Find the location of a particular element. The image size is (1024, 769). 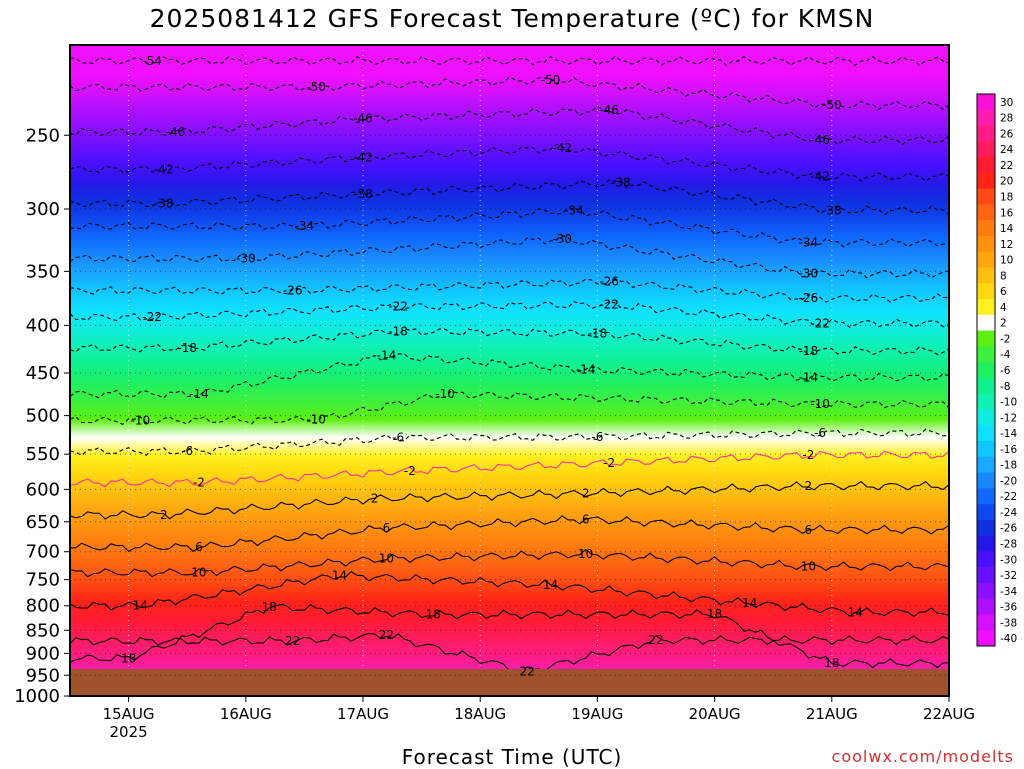

colorbar-label: 14 is located at coordinates (1007, 229).